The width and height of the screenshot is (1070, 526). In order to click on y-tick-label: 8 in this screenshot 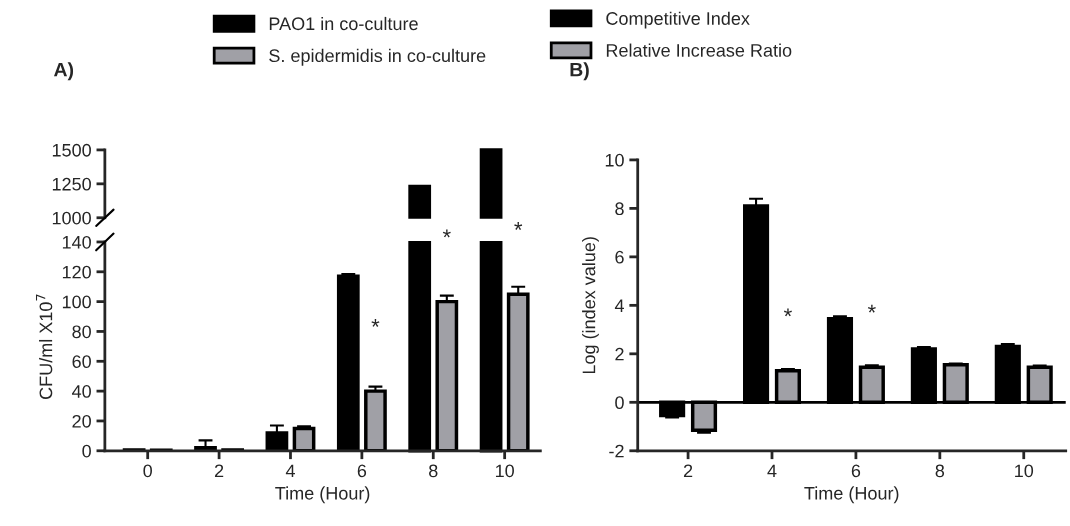, I will do `click(619, 209)`.